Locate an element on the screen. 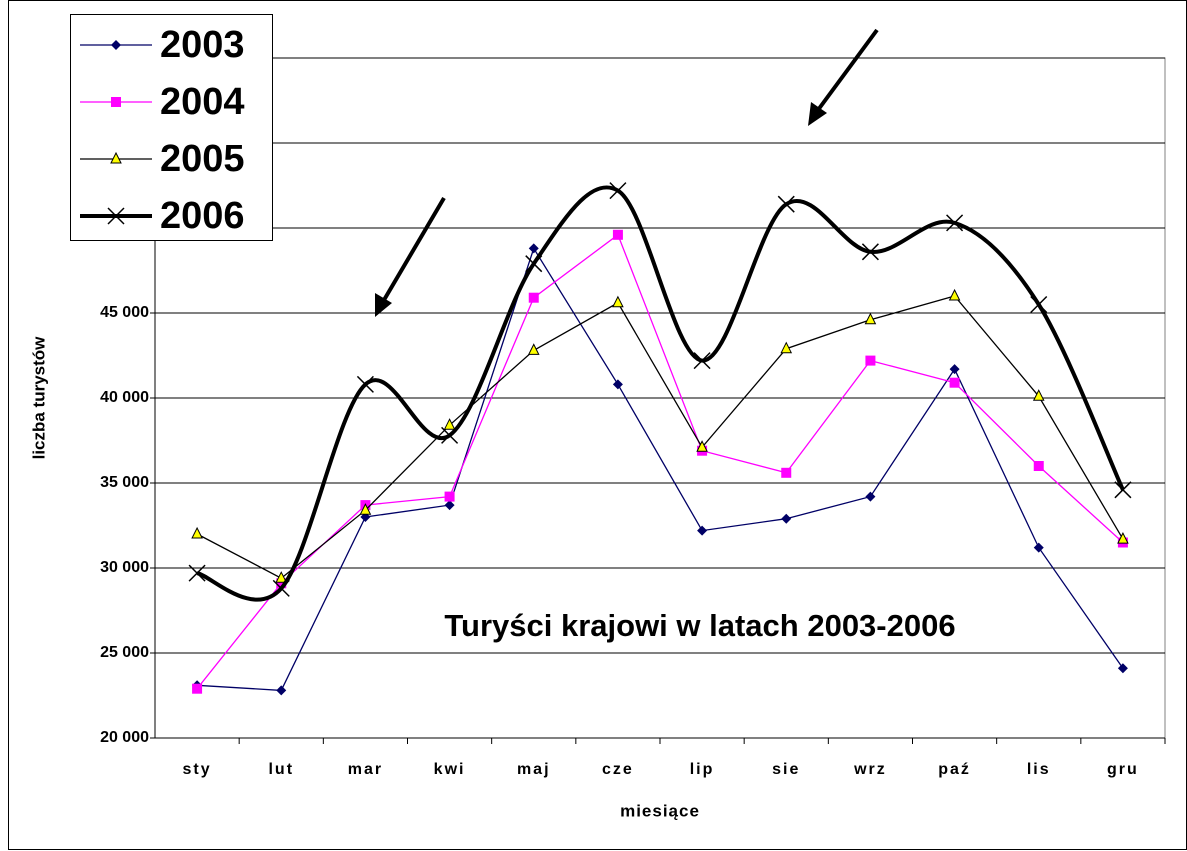 Image resolution: width=1187 pixels, height=851 pixels. x-tick-label: paź is located at coordinates (954, 769).